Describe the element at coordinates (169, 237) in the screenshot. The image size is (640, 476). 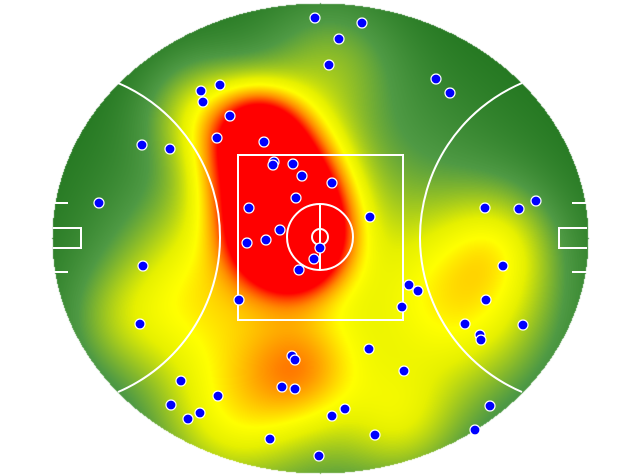
I see `left-50m-arc` at that location.